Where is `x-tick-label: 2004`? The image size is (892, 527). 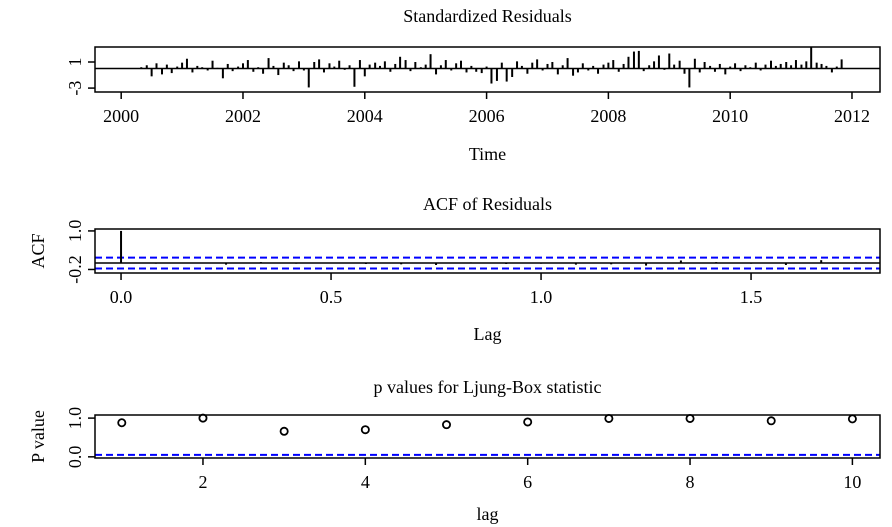
x-tick-label: 2004 is located at coordinates (365, 116).